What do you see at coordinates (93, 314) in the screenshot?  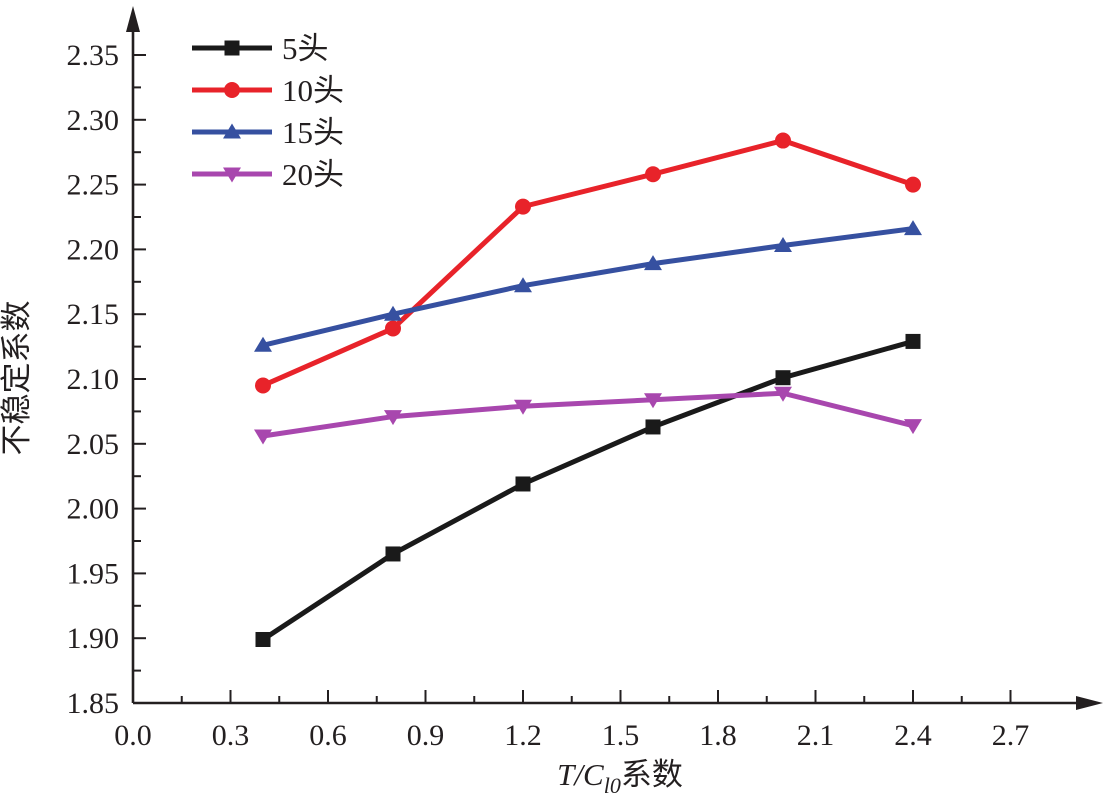 I see `y-tick-label: 2.15` at bounding box center [93, 314].